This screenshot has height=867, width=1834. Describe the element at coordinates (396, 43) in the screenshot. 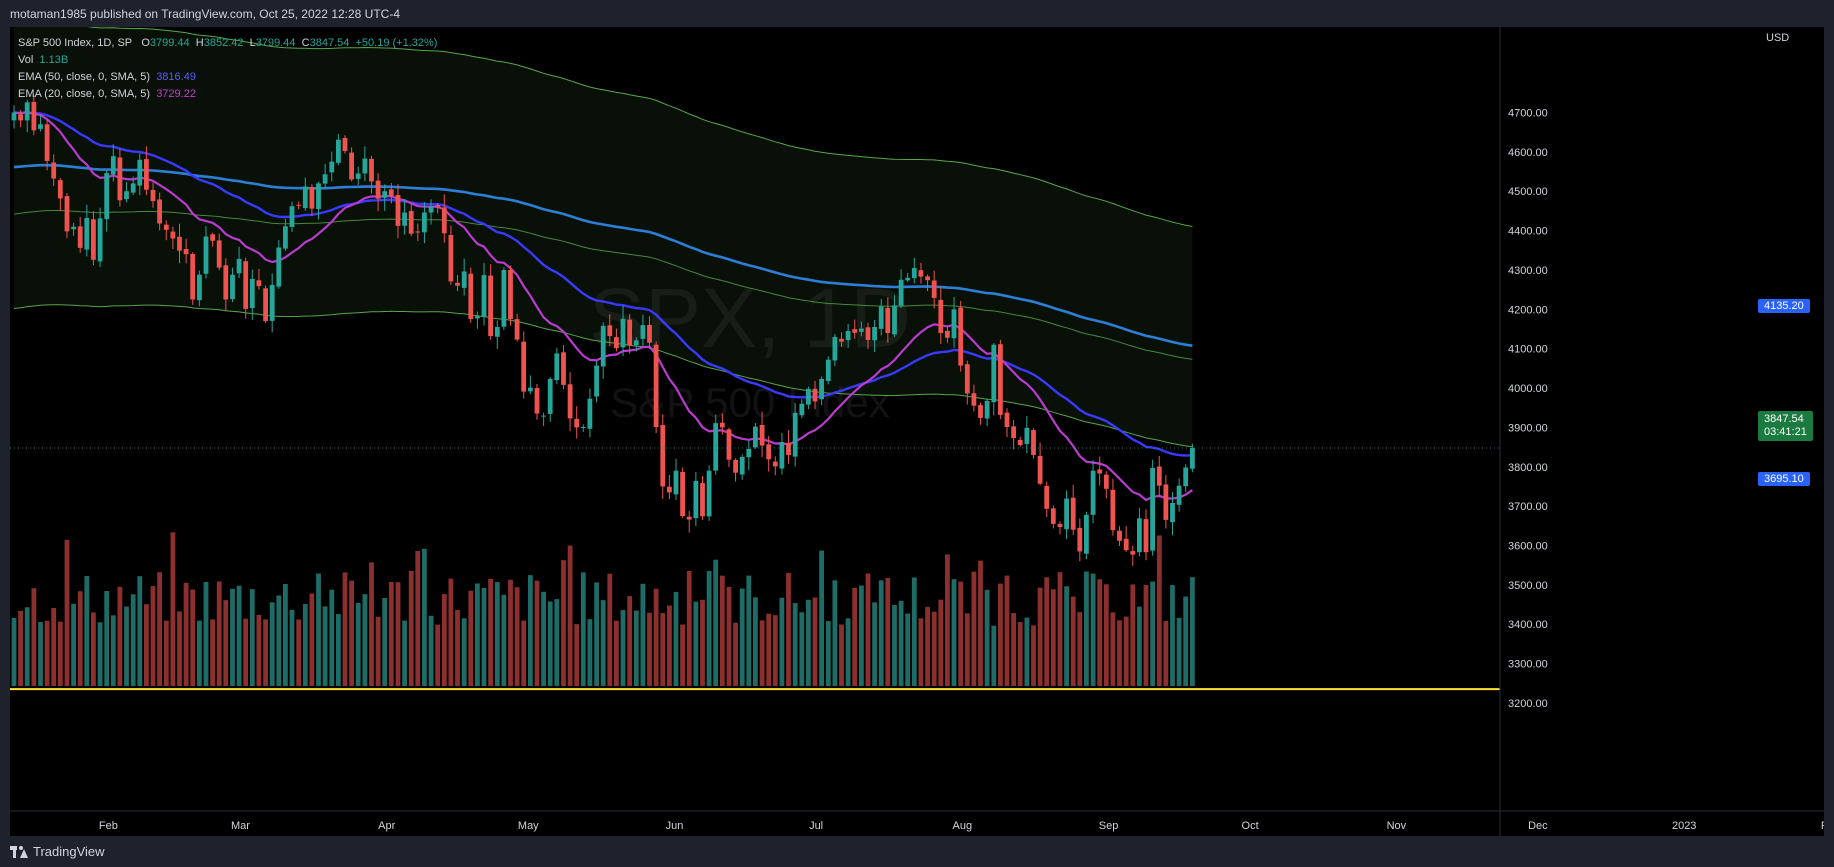

I see `legend-change: +50.19 (+1.32%)` at that location.